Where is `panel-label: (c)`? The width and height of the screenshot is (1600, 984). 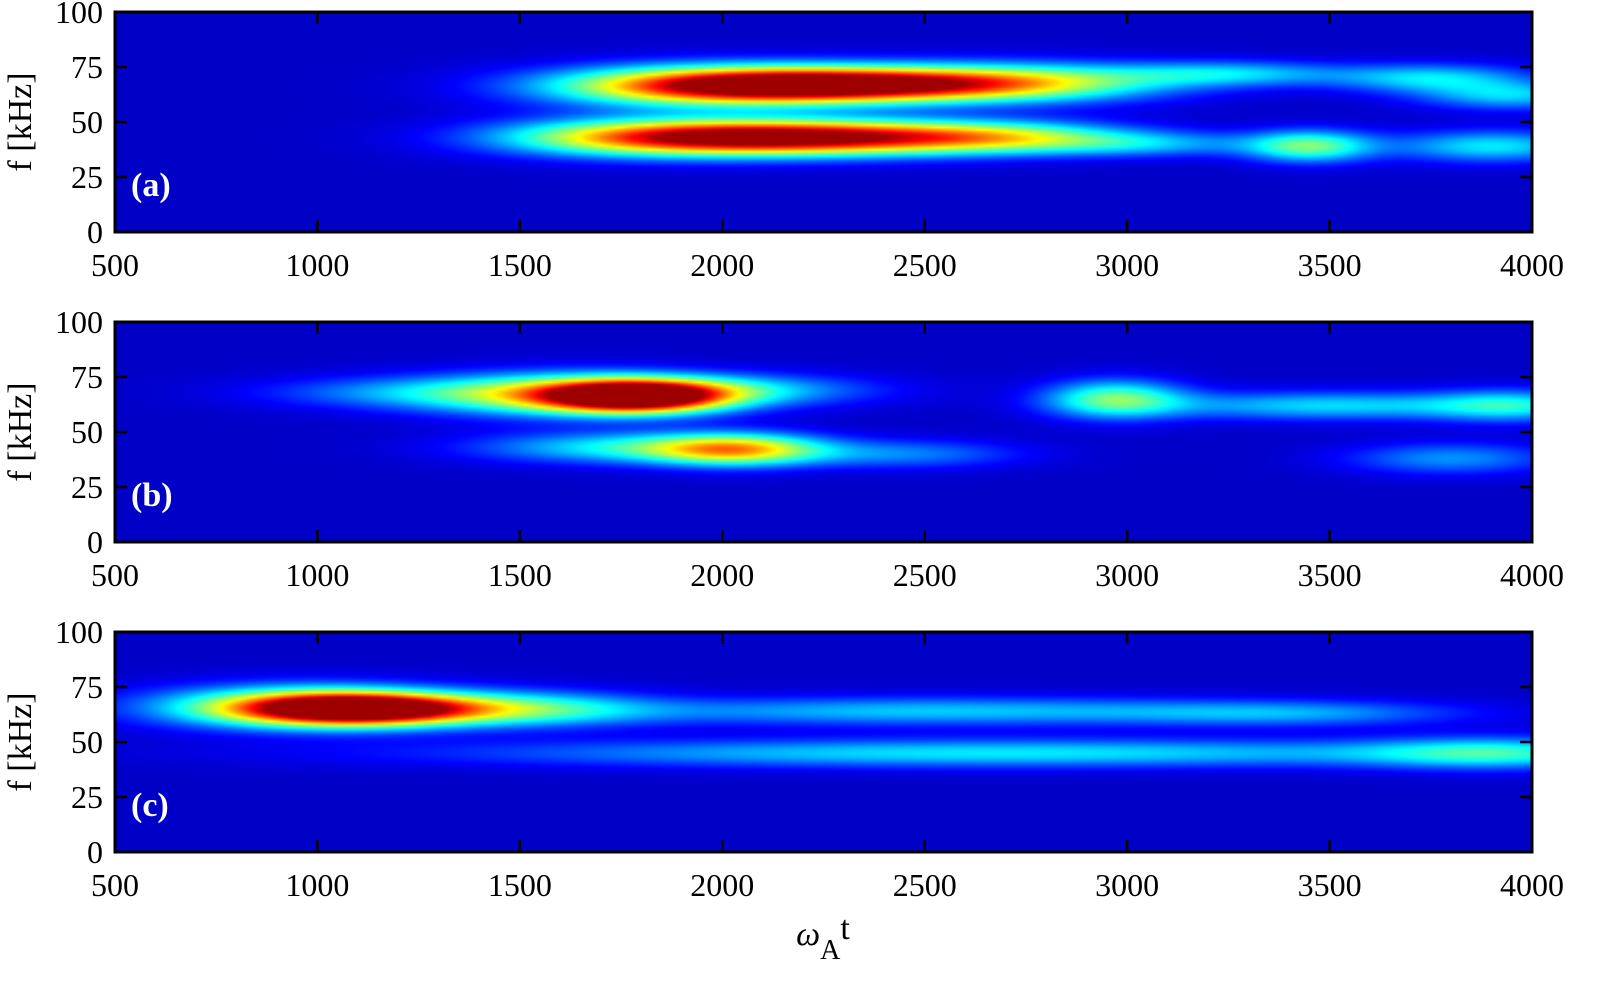 panel-label: (c) is located at coordinates (150, 805).